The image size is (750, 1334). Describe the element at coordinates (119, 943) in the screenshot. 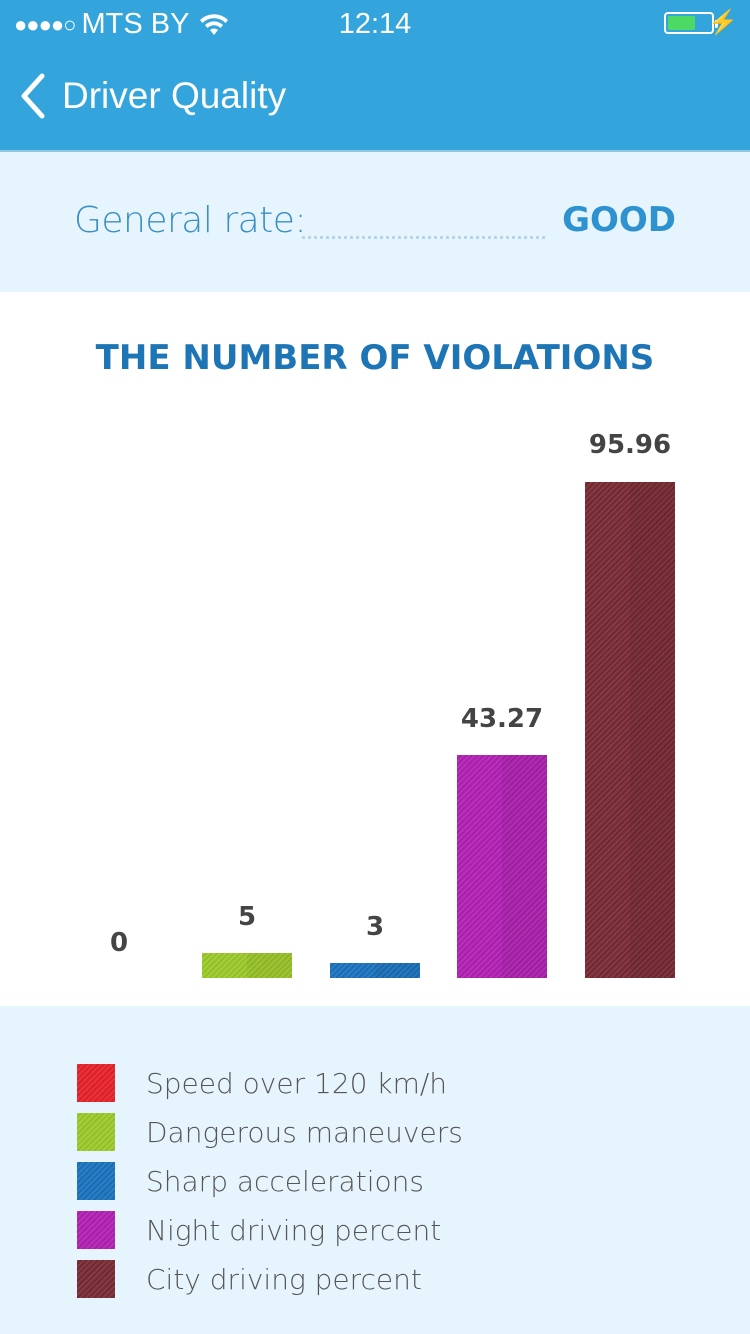

I see `bar-value-label: 0` at that location.